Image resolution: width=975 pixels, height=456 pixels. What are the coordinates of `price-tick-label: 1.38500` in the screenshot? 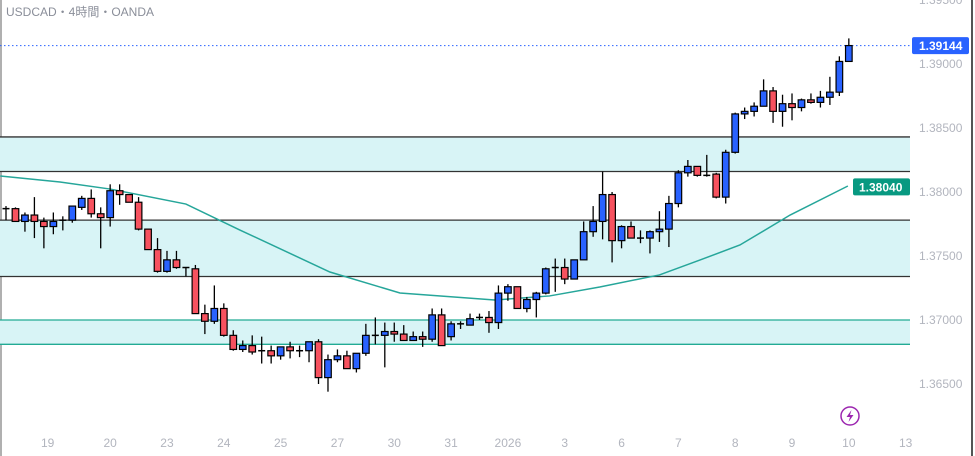 It's located at (941, 128).